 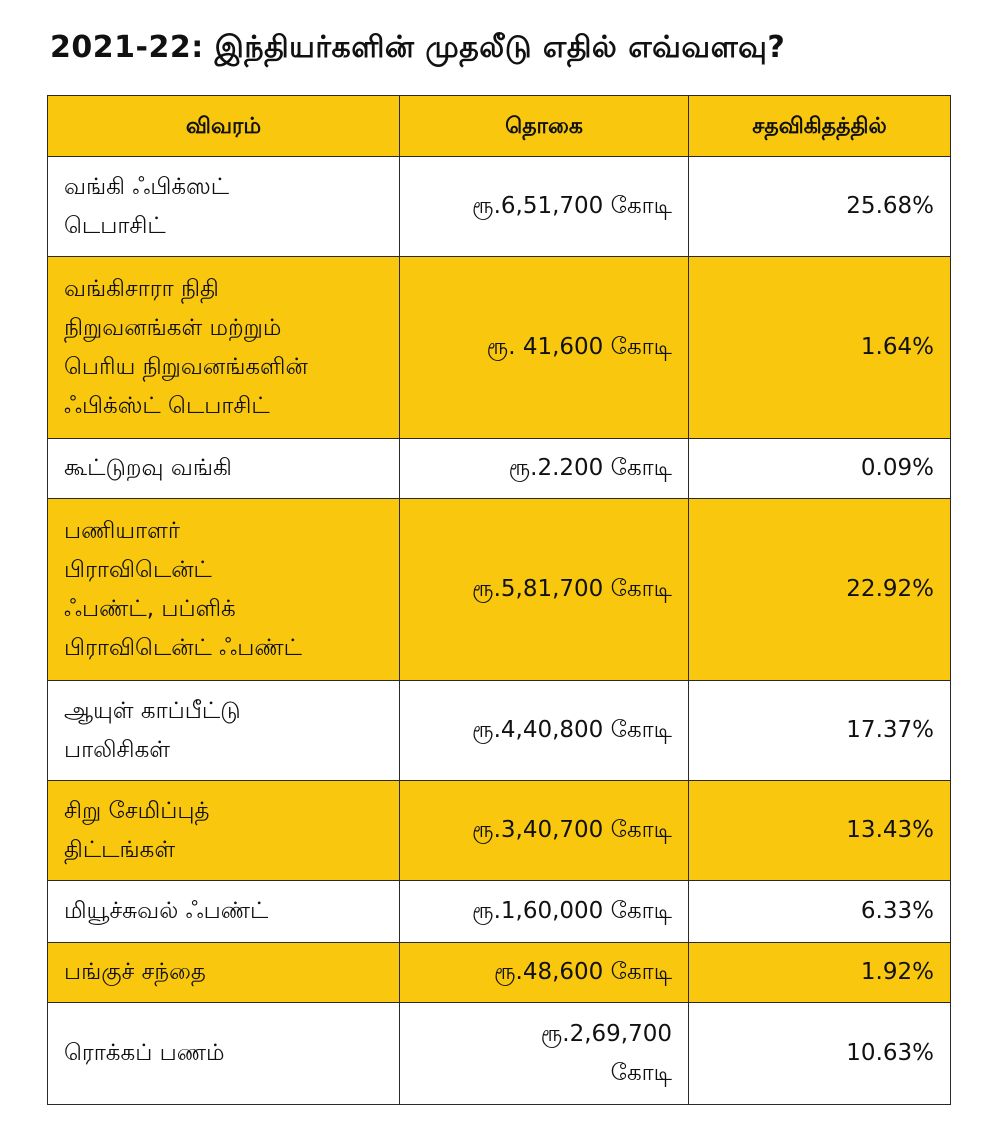 I want to click on header-percentage: சதவிகிதத்தில், so click(x=819, y=126).